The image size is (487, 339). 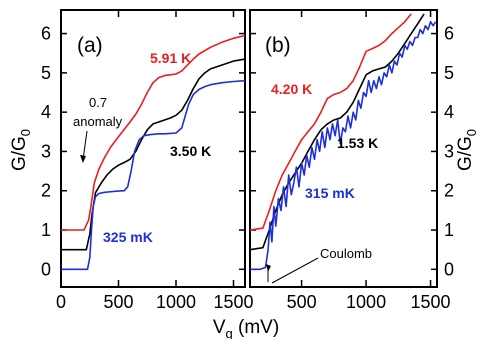 I want to click on y-axis-title-left: G/G0, so click(x=21, y=150).